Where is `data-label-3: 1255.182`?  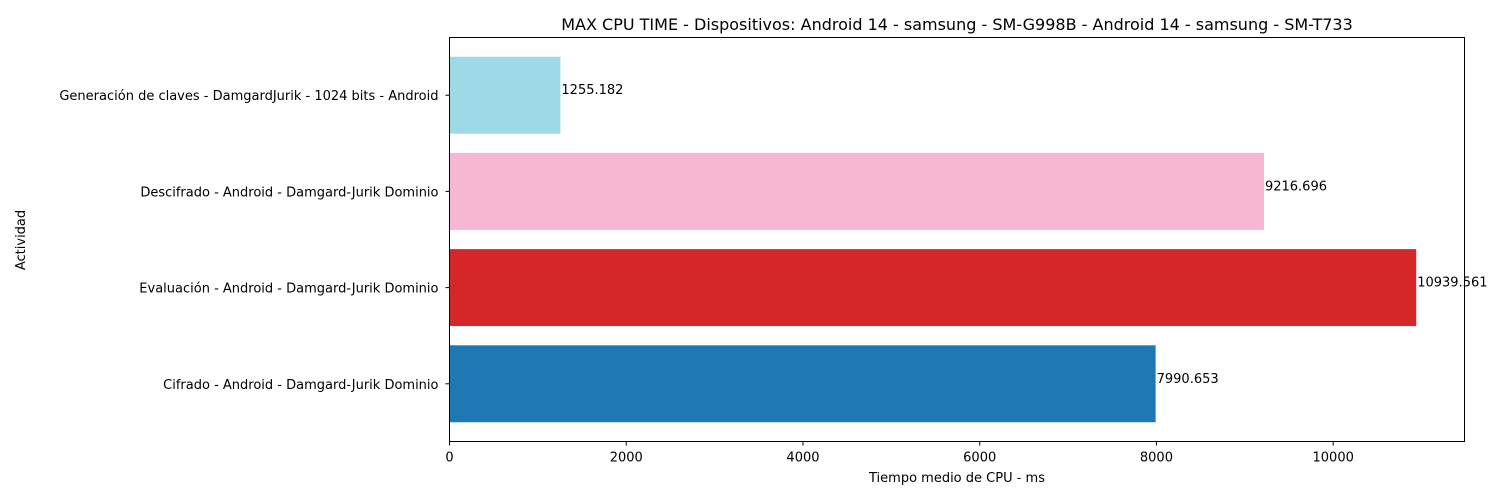
data-label-3: 1255.182 is located at coordinates (592, 90).